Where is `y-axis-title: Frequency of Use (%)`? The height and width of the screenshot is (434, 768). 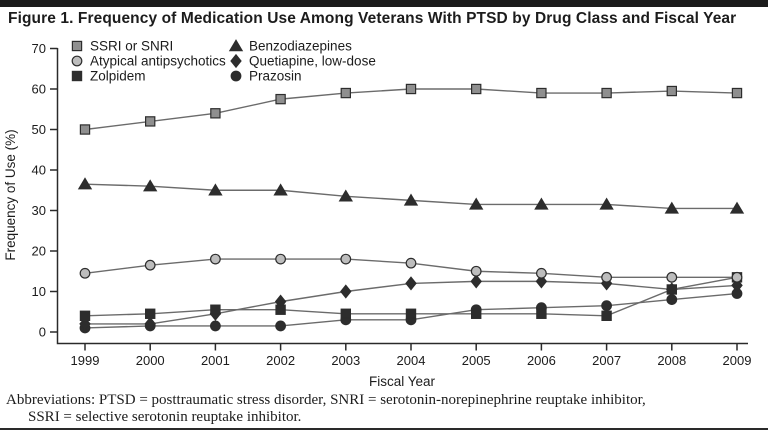 y-axis-title: Frequency of Use (%) is located at coordinates (10, 194).